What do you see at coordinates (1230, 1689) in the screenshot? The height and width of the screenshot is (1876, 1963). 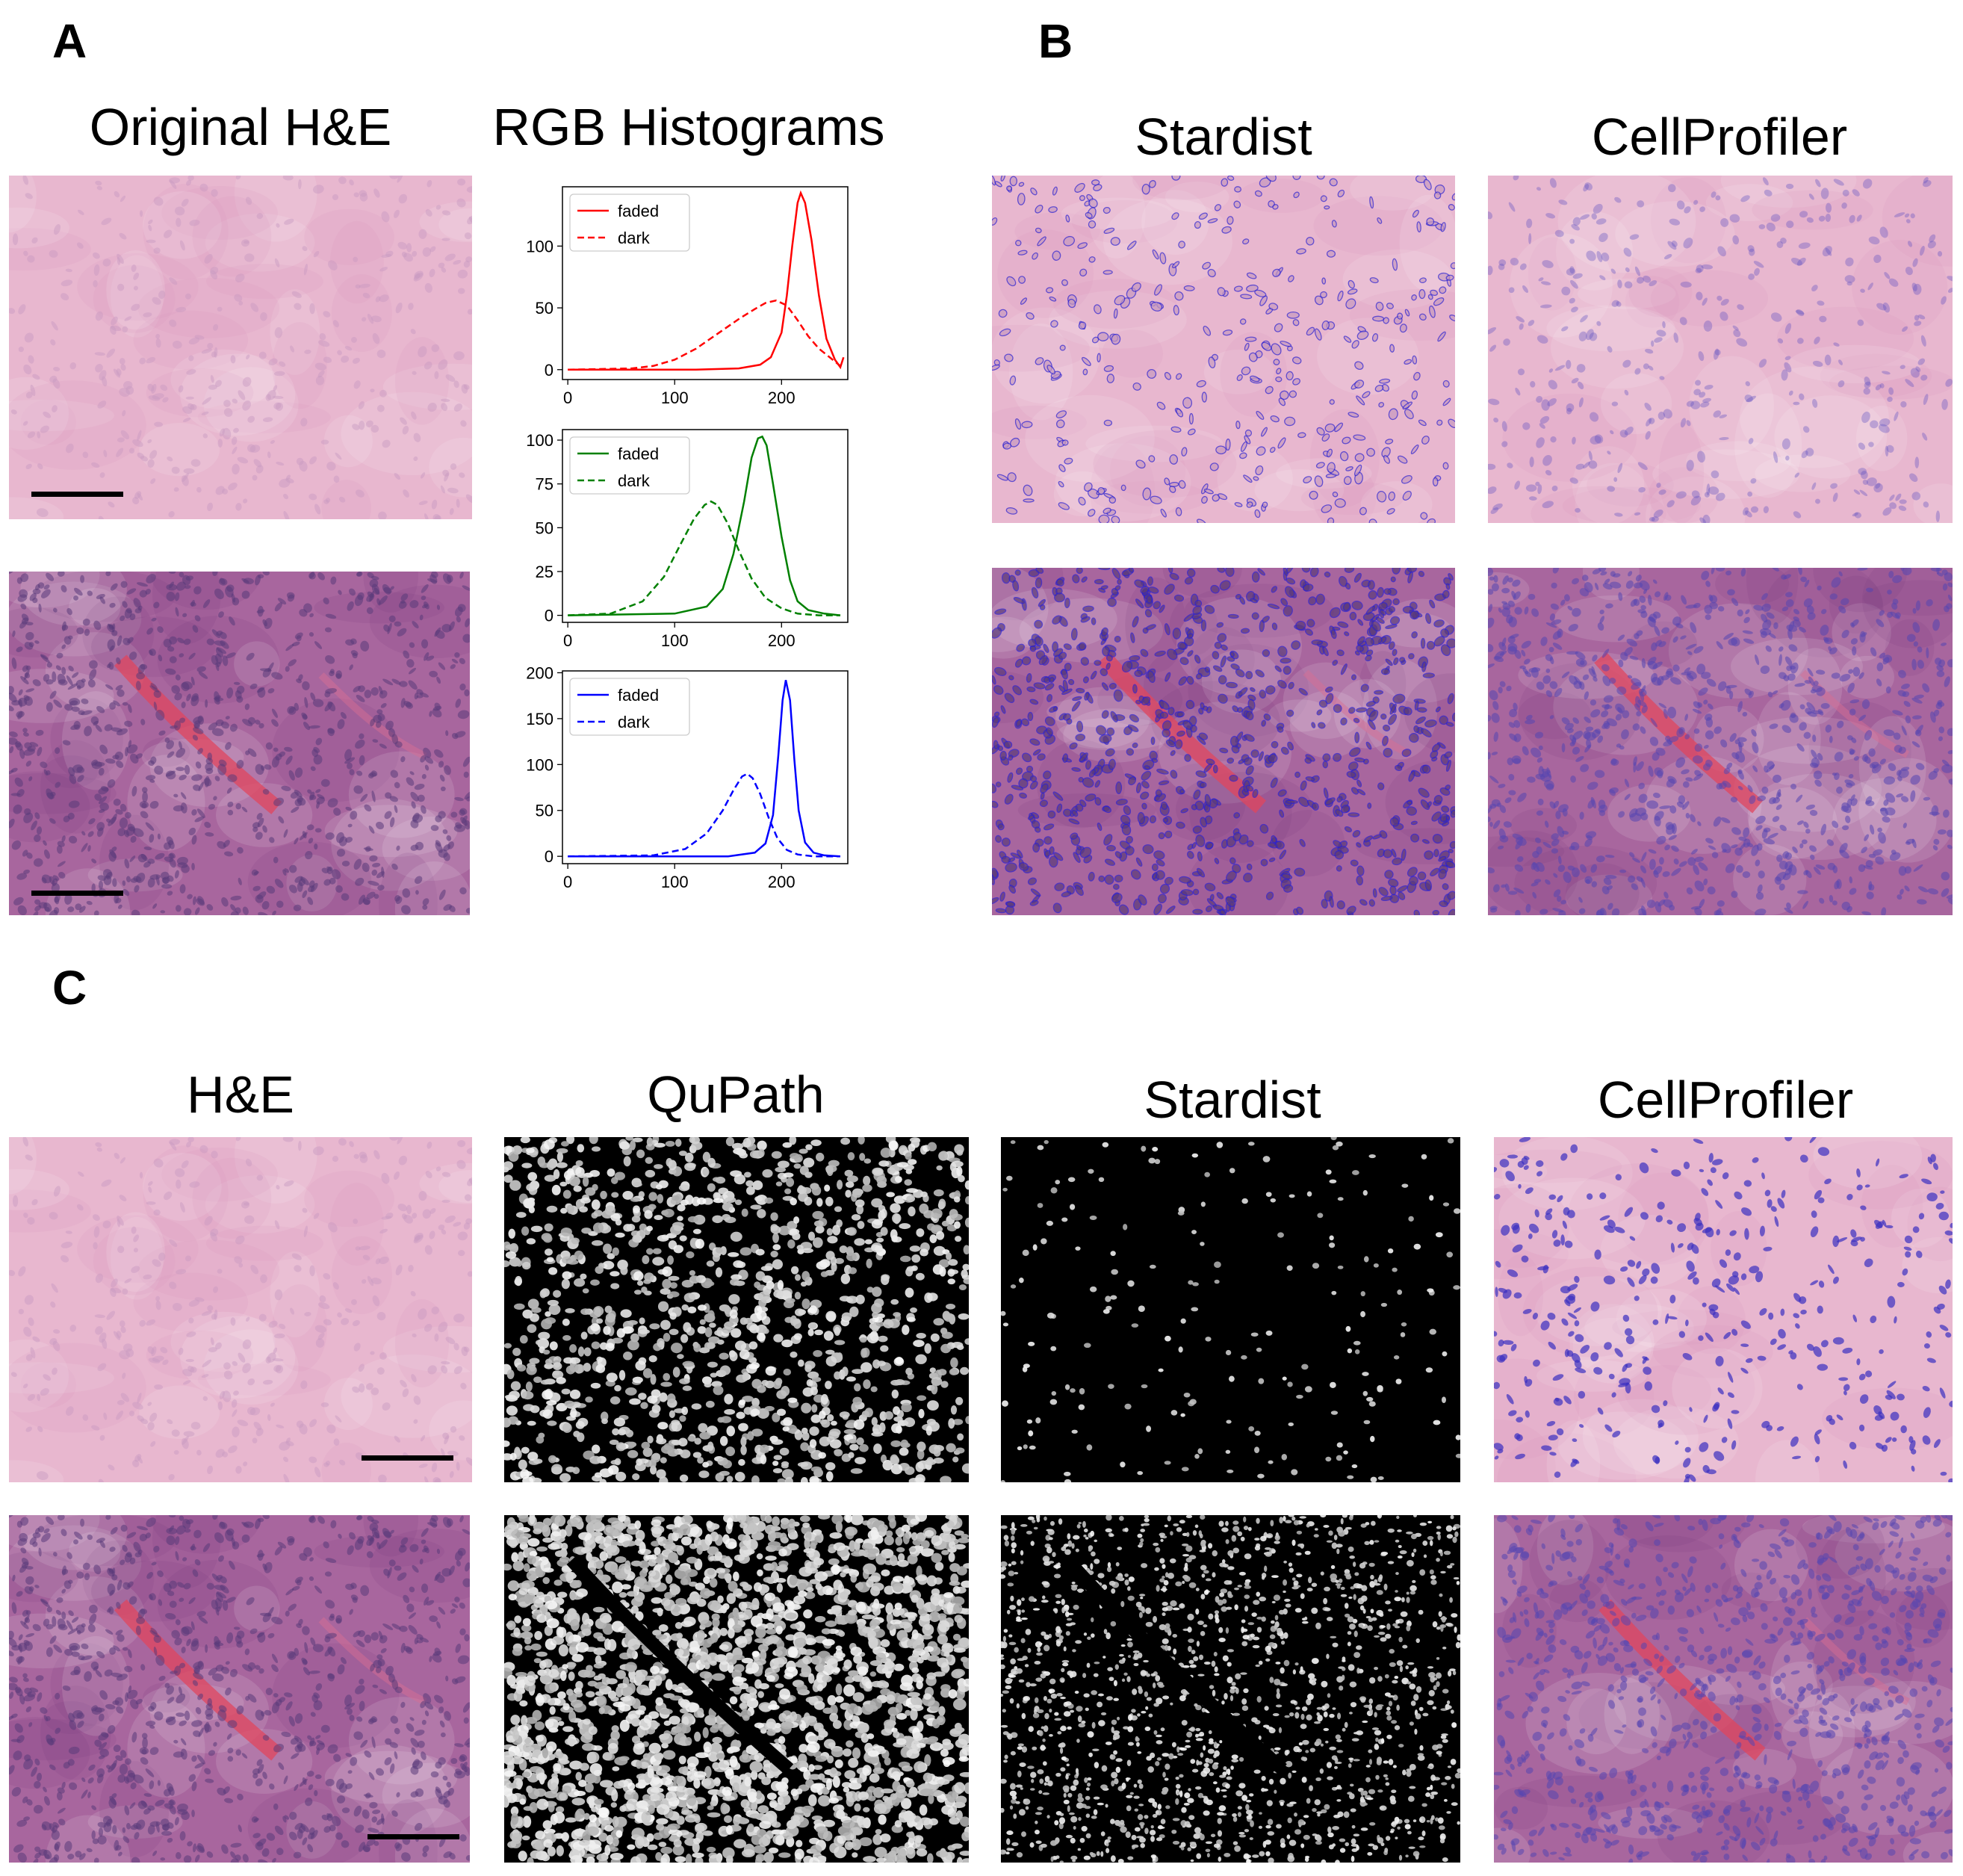 I see `stardist-dark-mask` at bounding box center [1230, 1689].